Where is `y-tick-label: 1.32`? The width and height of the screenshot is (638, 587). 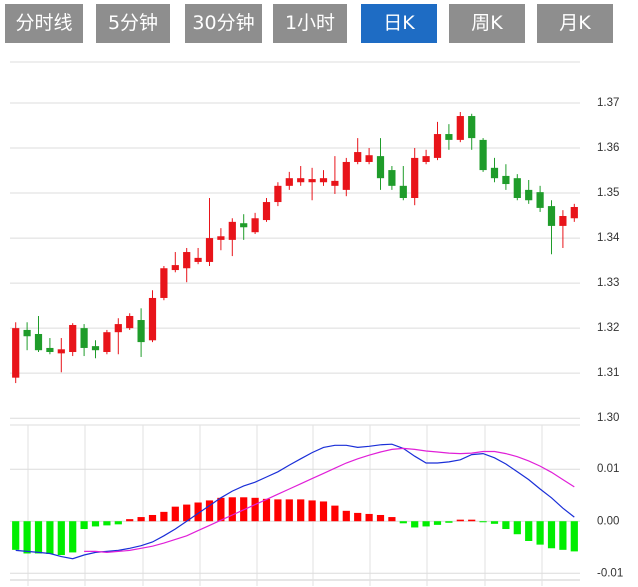
y-tick-label: 1.32 is located at coordinates (608, 328).